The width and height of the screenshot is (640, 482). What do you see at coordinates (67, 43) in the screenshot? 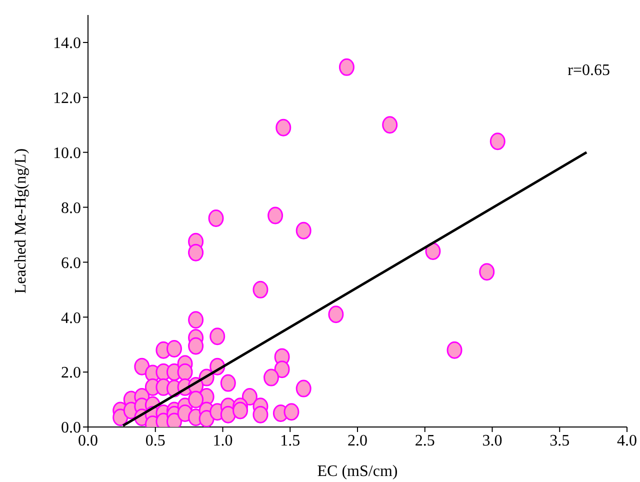
I see `y-tick-label: 14.0` at bounding box center [67, 43].